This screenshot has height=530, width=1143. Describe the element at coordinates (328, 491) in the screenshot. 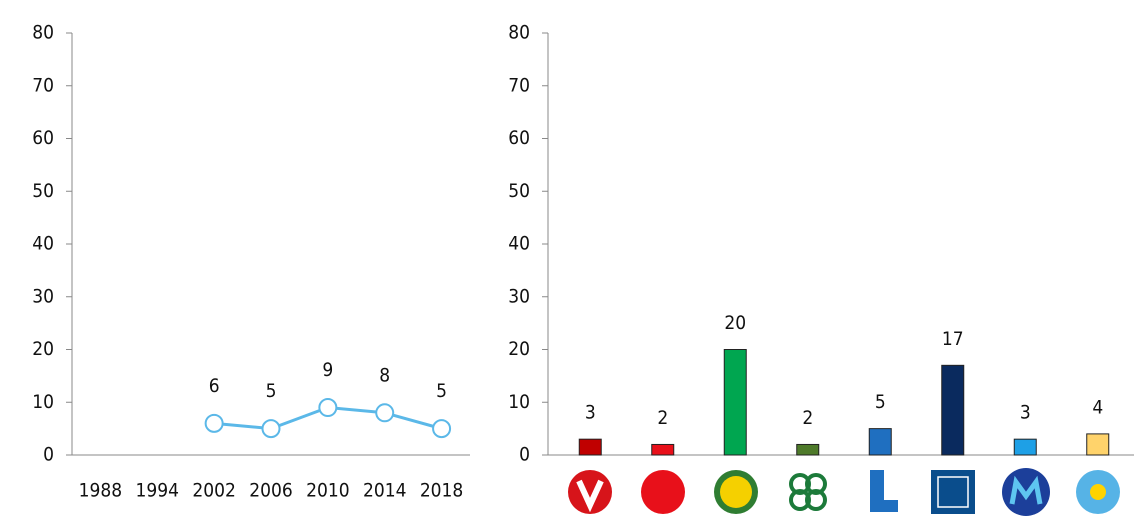

I see `x-tick-label: 2010` at that location.